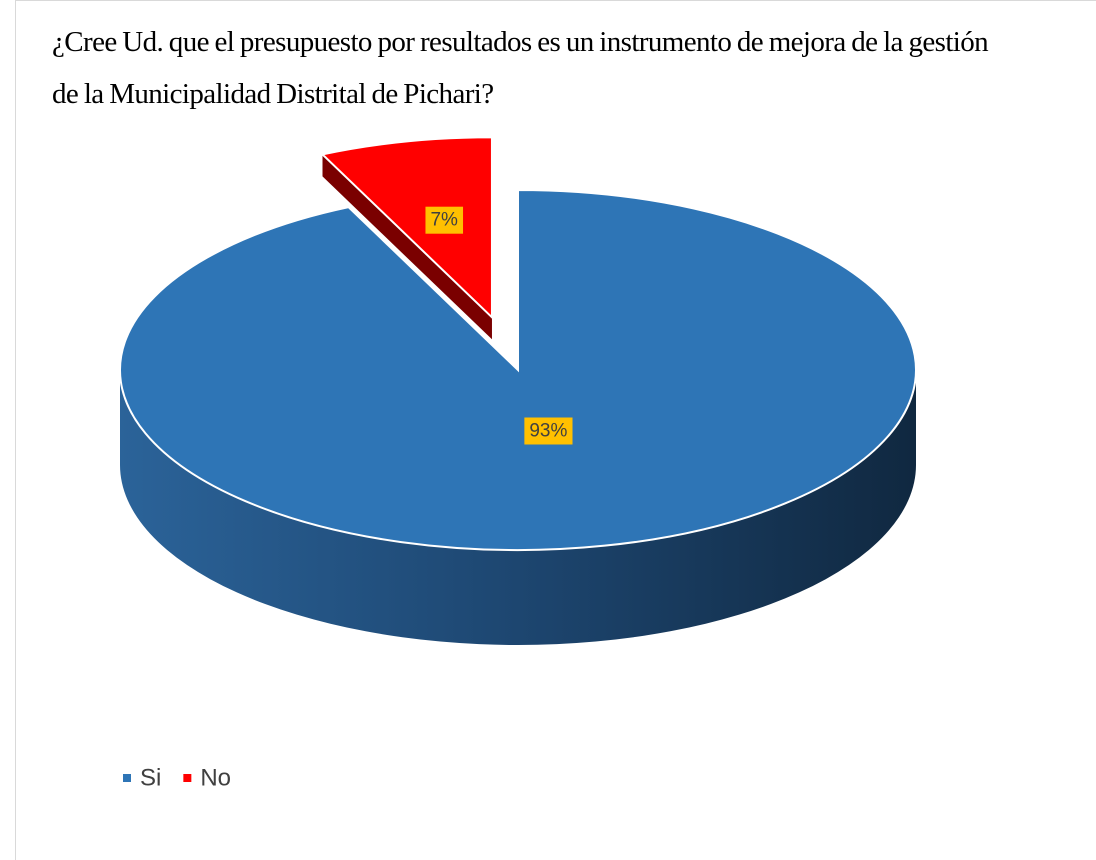 The height and width of the screenshot is (860, 1096). What do you see at coordinates (215, 777) in the screenshot?
I see `legend-label: No` at bounding box center [215, 777].